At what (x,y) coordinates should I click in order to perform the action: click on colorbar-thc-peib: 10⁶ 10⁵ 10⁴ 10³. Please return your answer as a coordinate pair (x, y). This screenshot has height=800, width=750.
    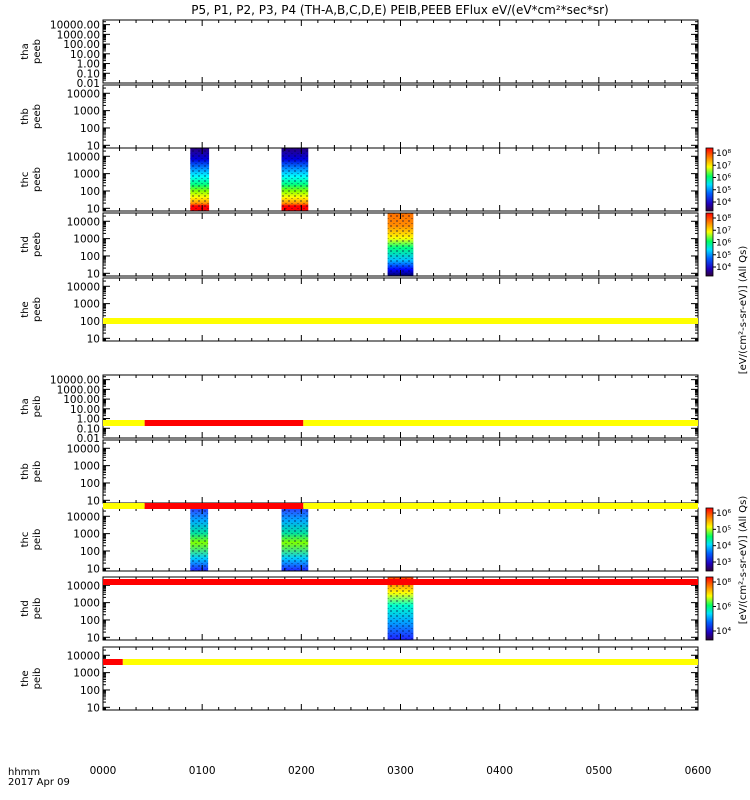
    Looking at the image, I should click on (718, 539).